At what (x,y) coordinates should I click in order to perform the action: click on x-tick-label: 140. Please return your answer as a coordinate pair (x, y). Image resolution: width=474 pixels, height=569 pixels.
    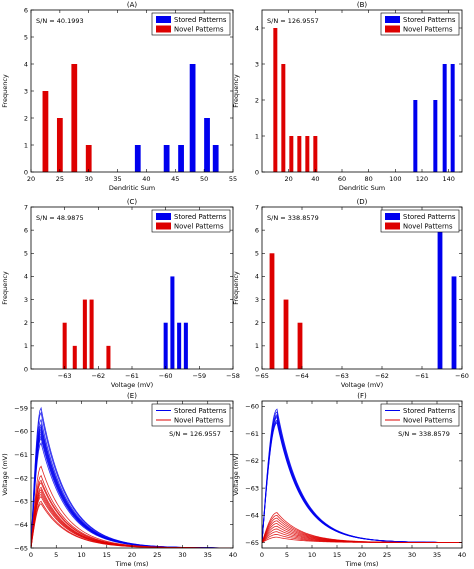
    Looking at the image, I should click on (448, 179).